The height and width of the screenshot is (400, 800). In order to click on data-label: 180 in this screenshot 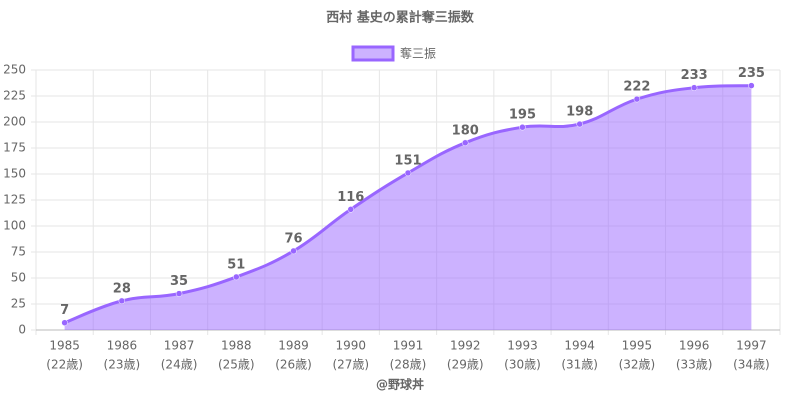, I will do `click(465, 130)`.